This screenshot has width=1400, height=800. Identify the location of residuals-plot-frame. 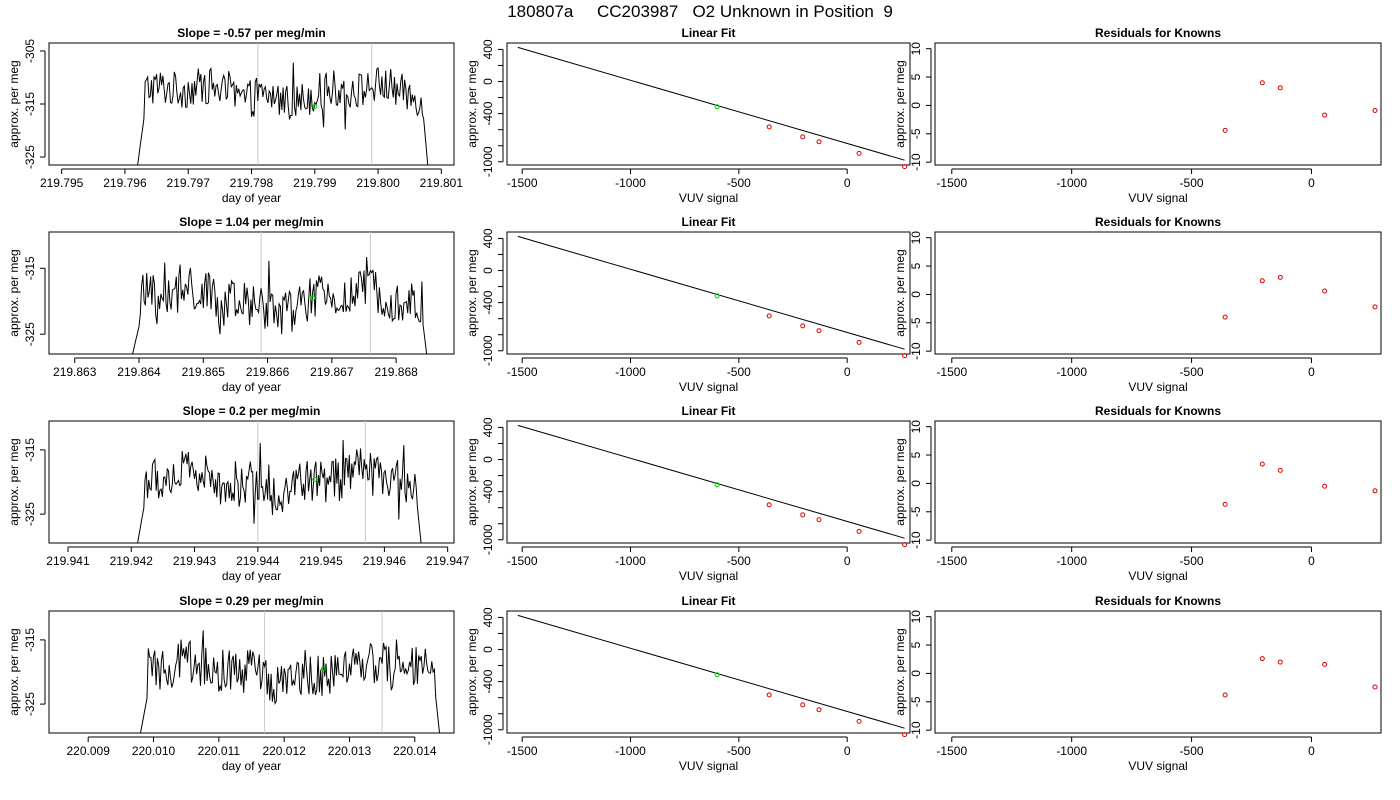
(1158, 672).